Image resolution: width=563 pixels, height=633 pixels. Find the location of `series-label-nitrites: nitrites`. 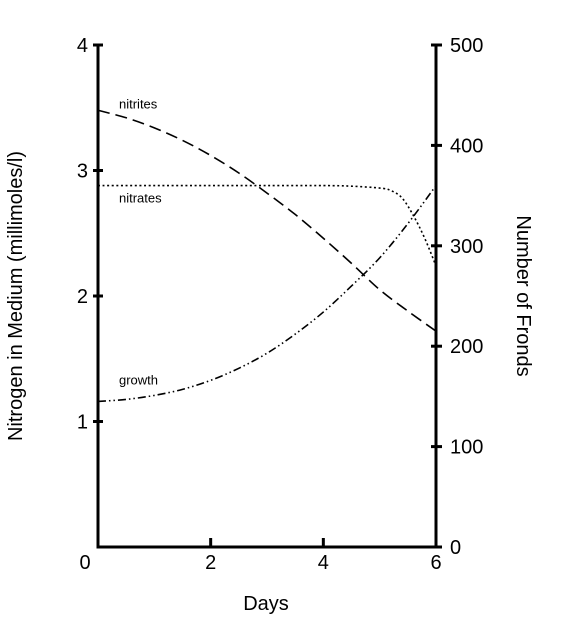

series-label-nitrites: nitrites is located at coordinates (138, 103).